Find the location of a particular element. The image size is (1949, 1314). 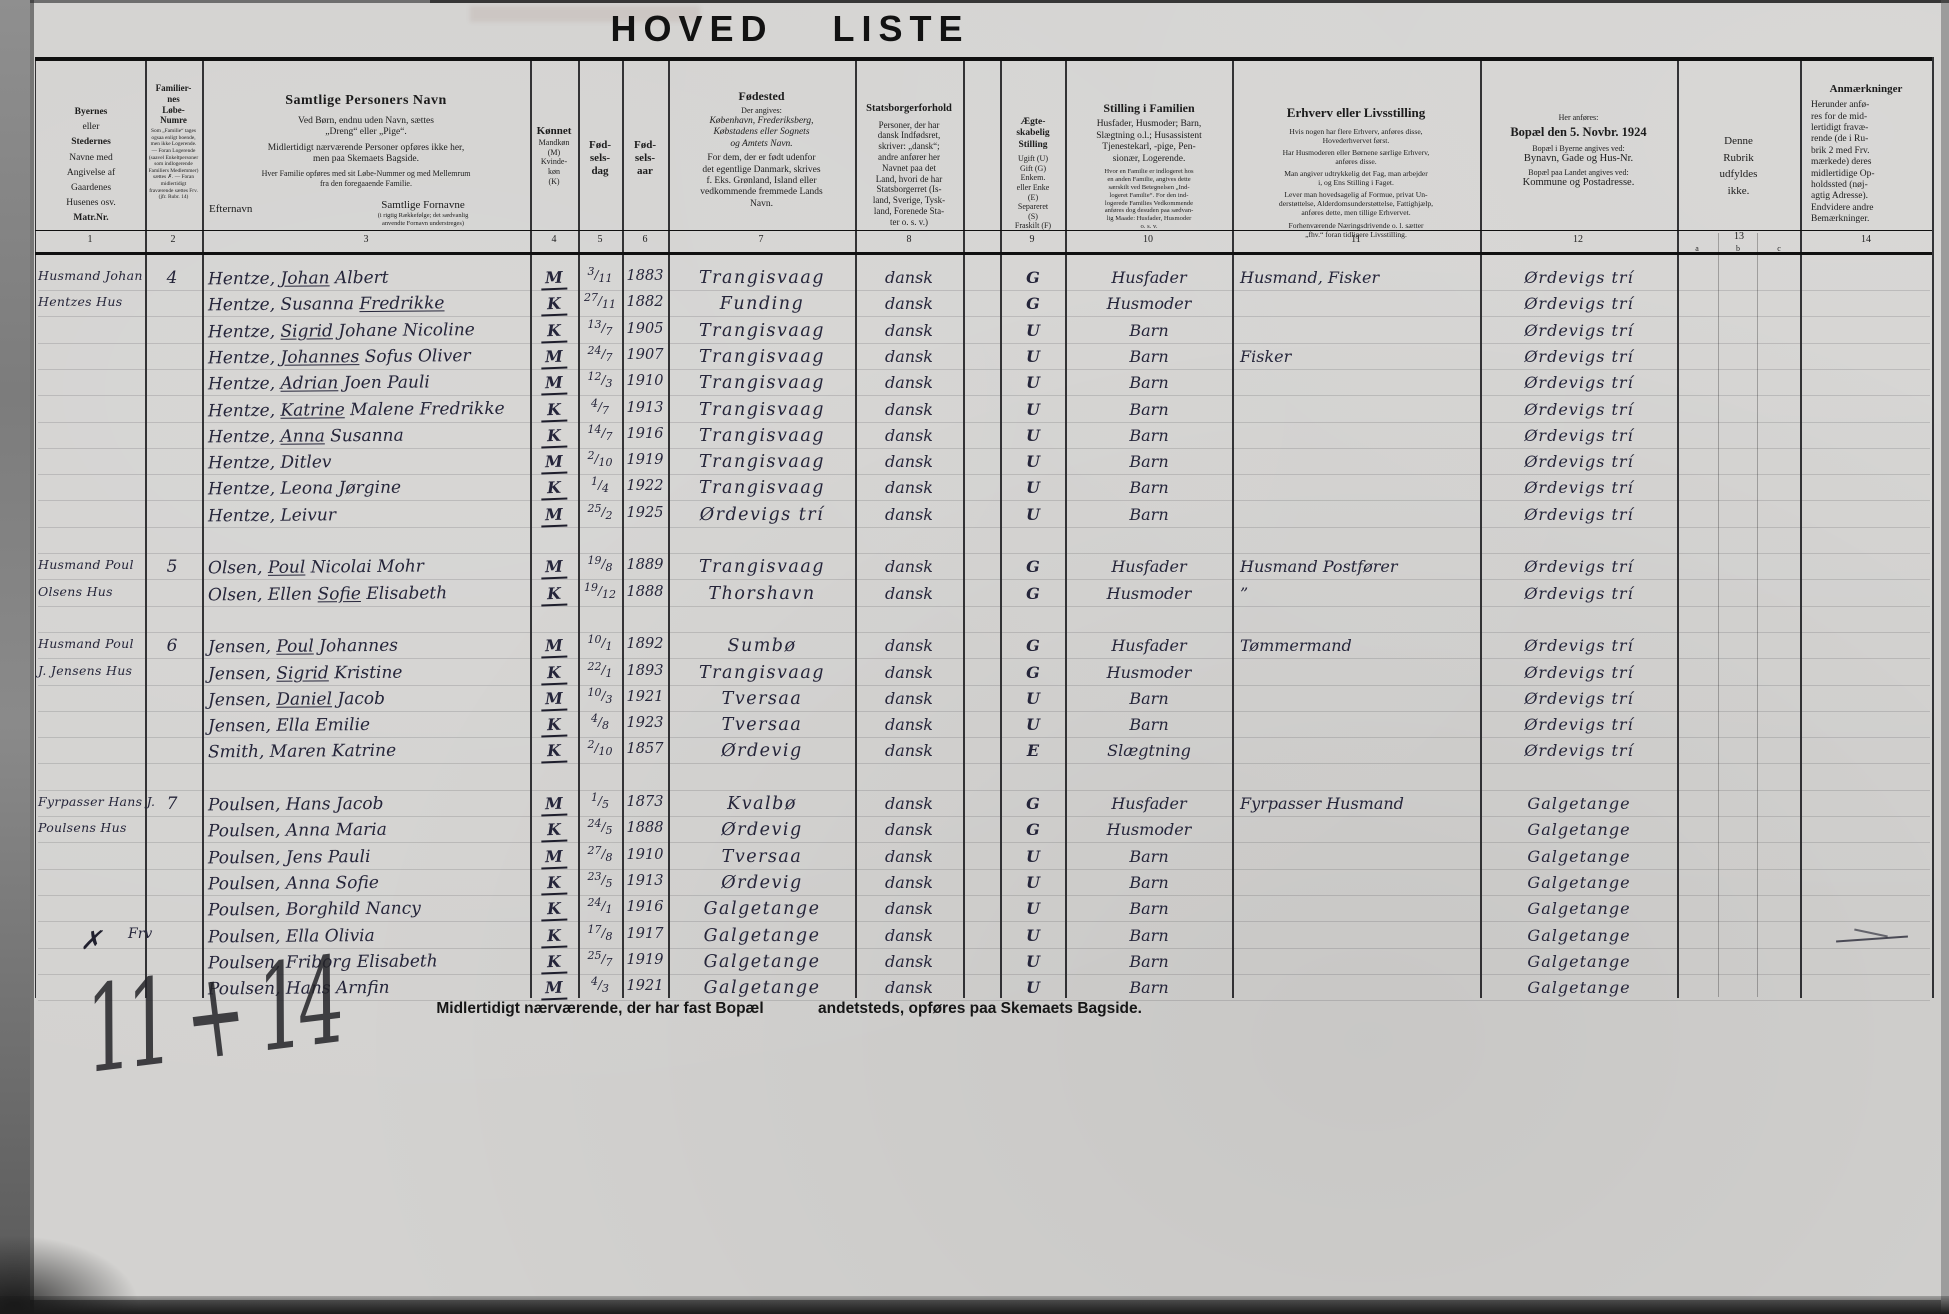

cell-occupation: Tømmermand is located at coordinates (1296, 646).